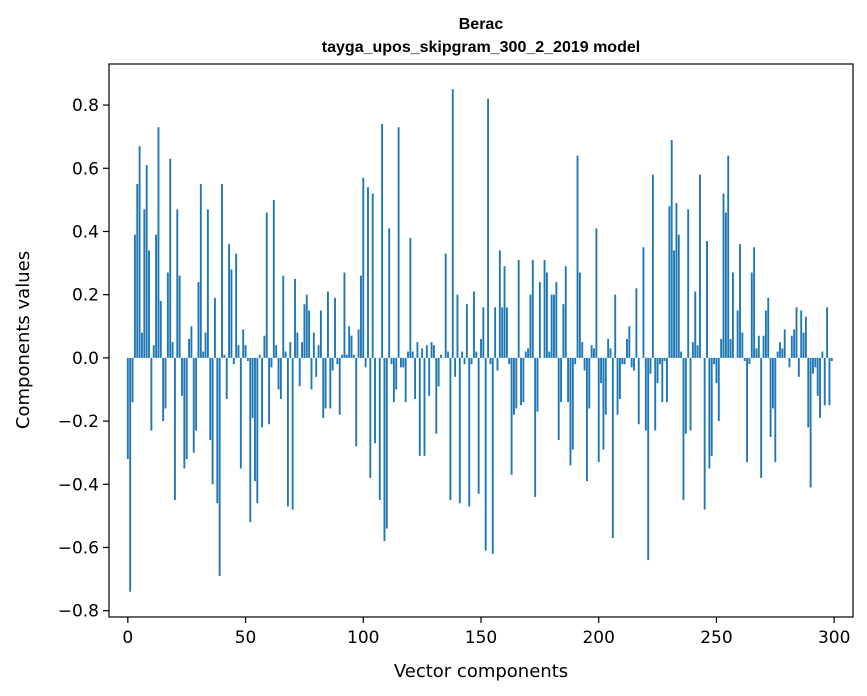 The width and height of the screenshot is (867, 696). What do you see at coordinates (85, 169) in the screenshot?
I see `y-tick-label: 0.6` at bounding box center [85, 169].